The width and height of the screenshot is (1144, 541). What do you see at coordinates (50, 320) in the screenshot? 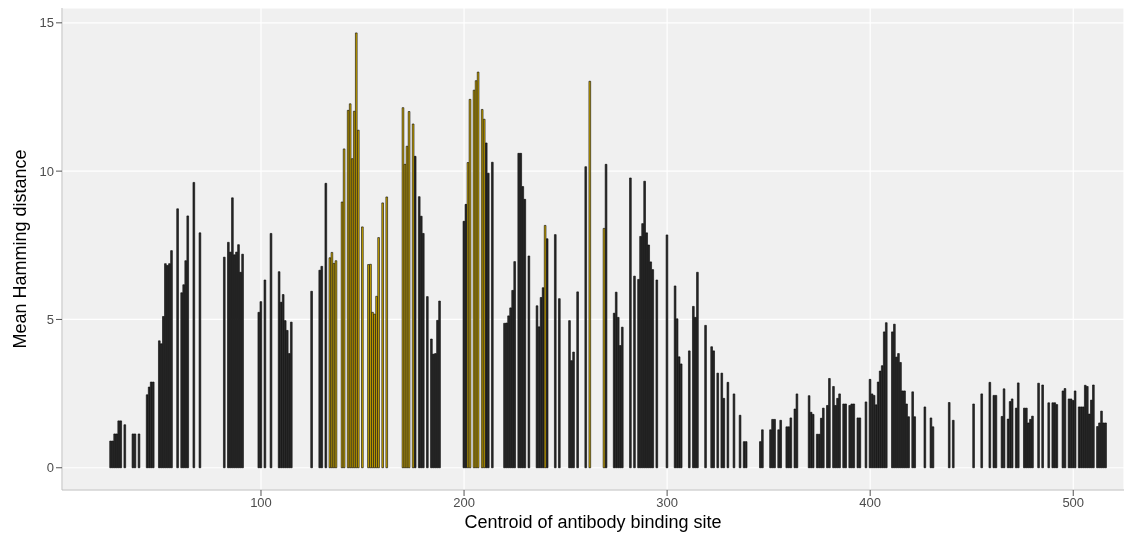
I see `y-tick-label: 5` at bounding box center [50, 320].